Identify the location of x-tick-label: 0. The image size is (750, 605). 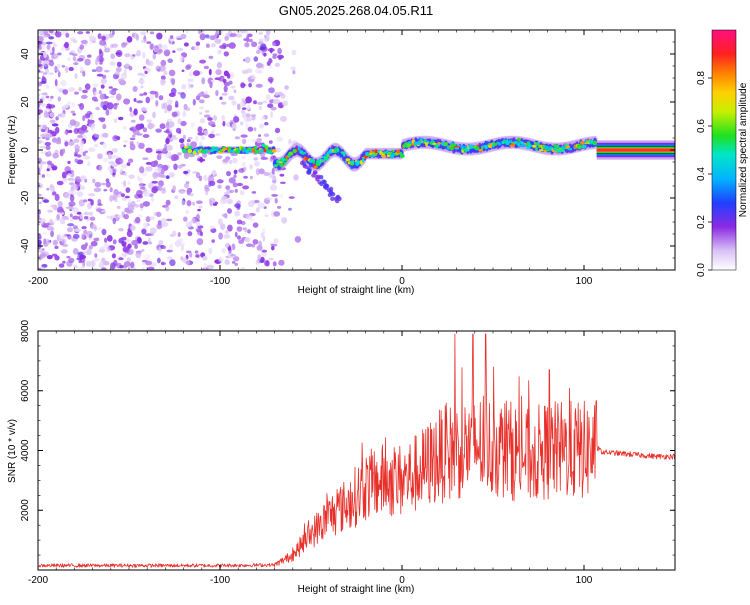
(402, 580).